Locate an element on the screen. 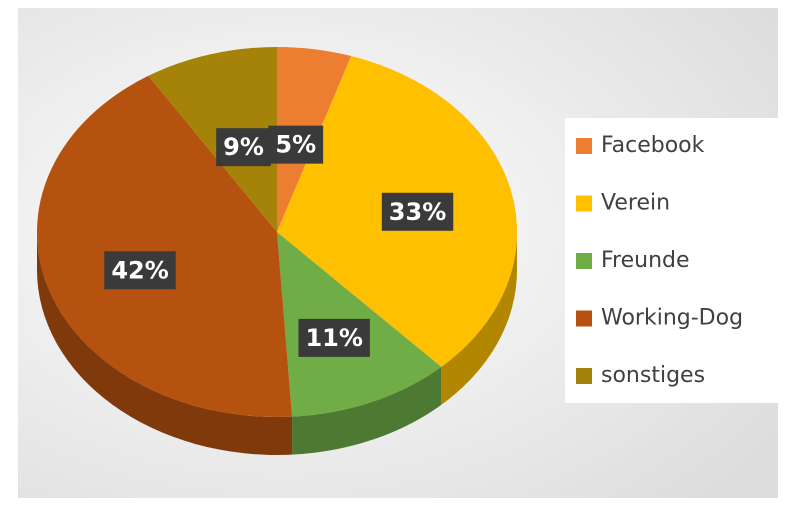  data-label: 42% is located at coordinates (139, 270).